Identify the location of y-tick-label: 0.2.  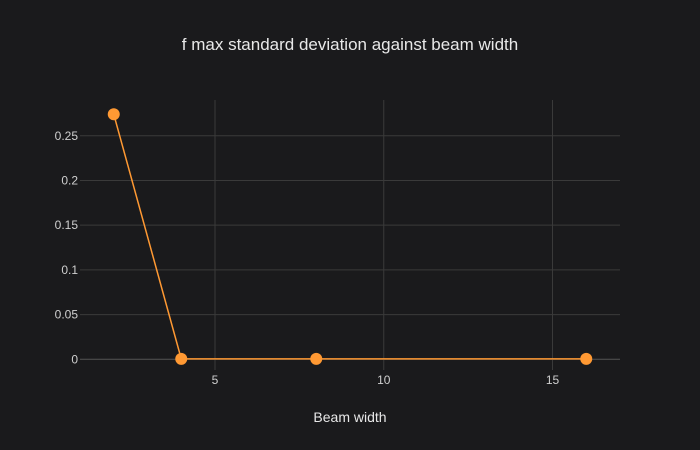
(69, 180).